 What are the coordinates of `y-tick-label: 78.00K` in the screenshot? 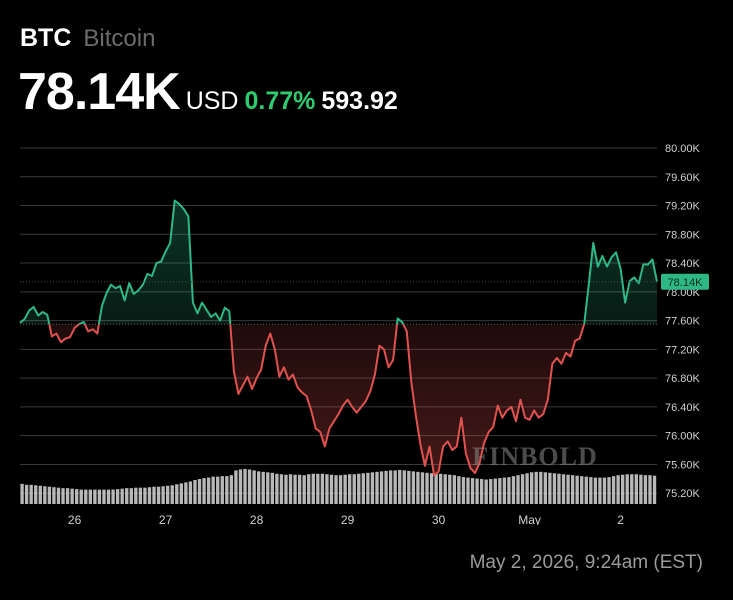 It's located at (683, 293).